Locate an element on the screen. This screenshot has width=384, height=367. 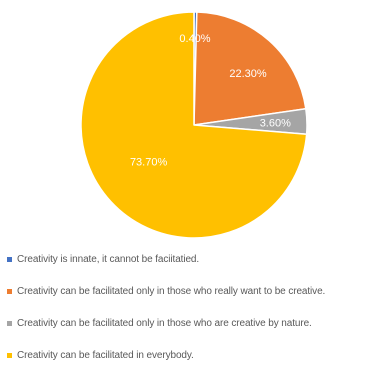
pie-slice-want-to-be-creative is located at coordinates (250, 68).